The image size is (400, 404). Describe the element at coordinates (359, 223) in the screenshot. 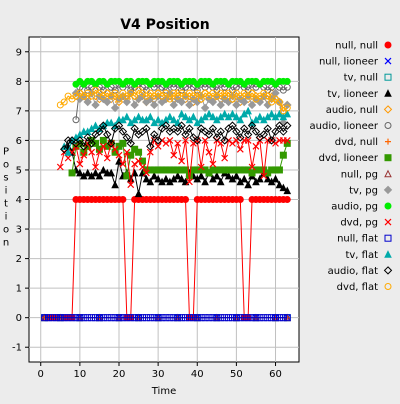

I see `legend-label: dvd, pg` at that location.